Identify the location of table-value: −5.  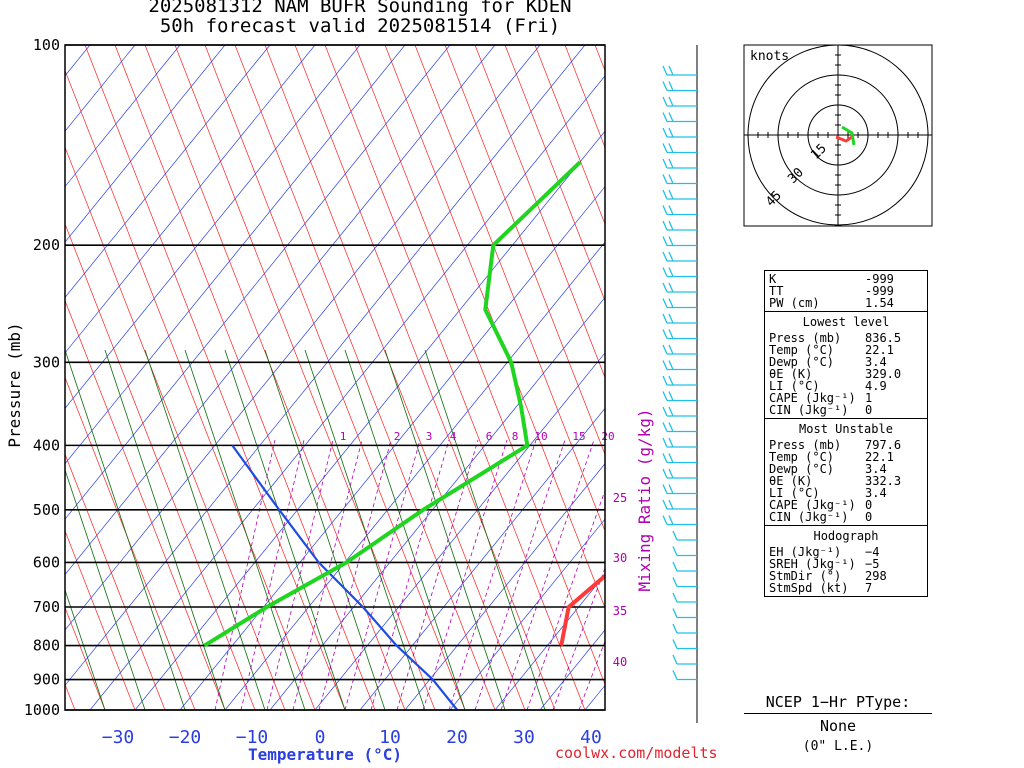
(872, 564).